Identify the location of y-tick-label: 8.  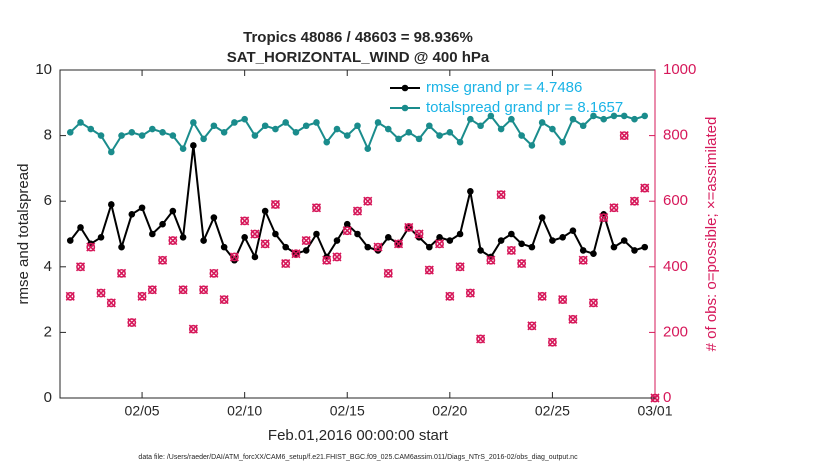
(48, 135).